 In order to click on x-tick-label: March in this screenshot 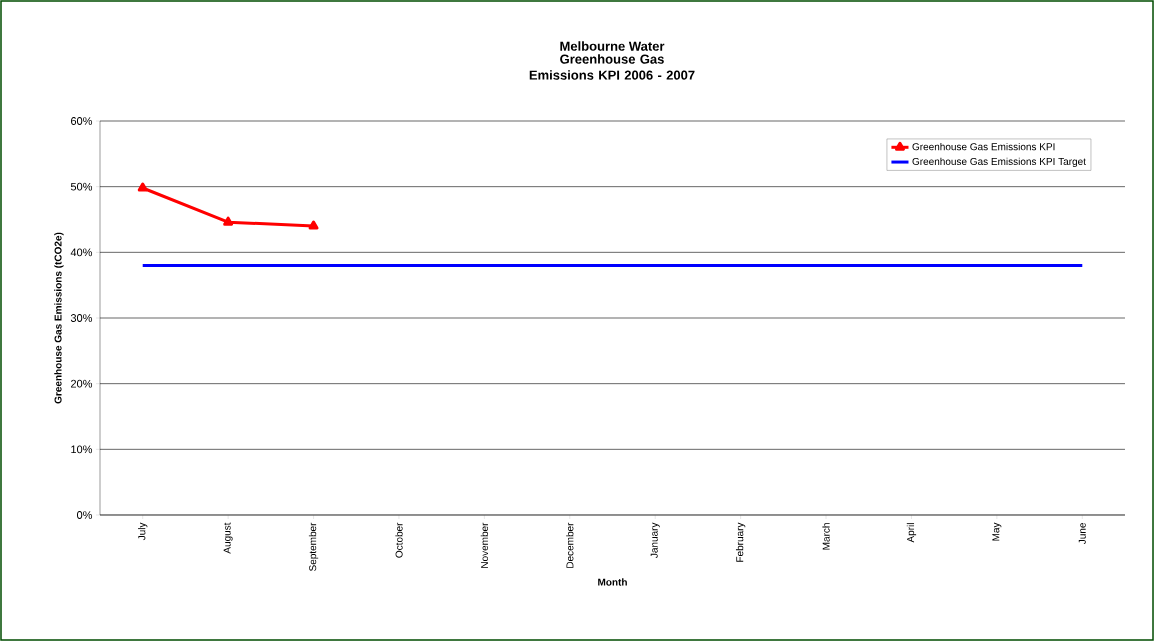, I will do `click(826, 536)`.